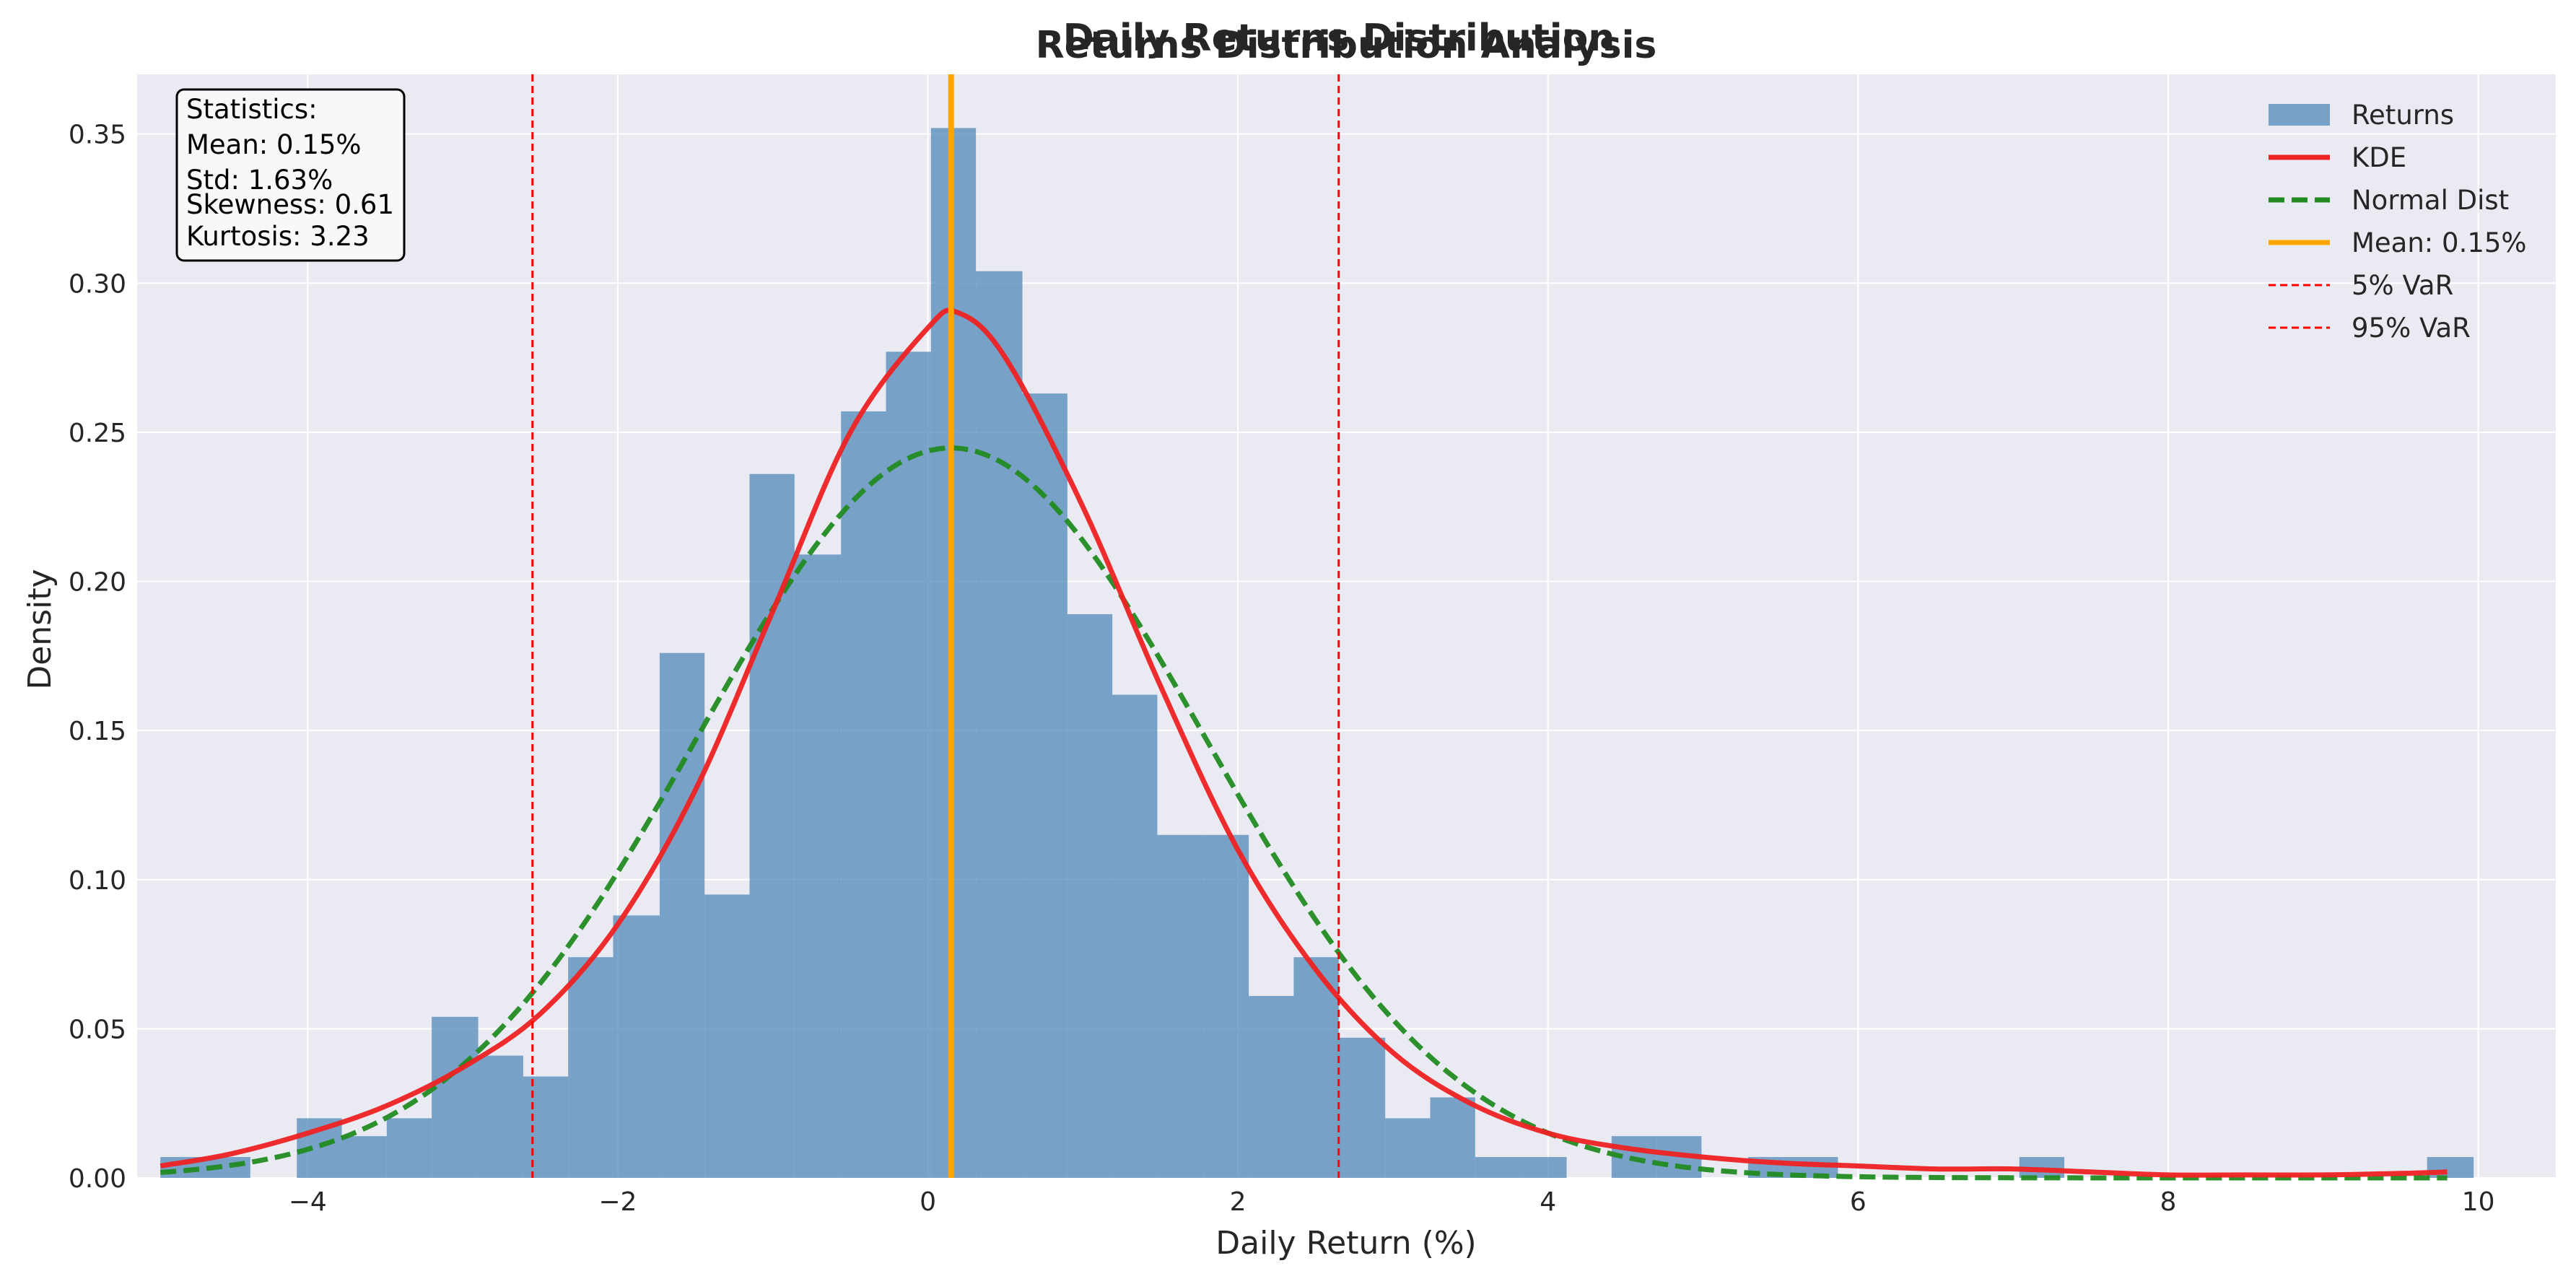 This screenshot has height=1284, width=2576. I want to click on y-tick-label: 0.00, so click(97, 1179).